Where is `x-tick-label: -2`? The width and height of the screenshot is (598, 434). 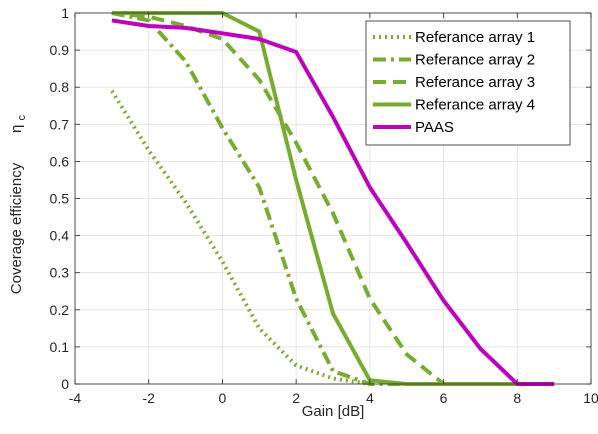
x-tick-label: -2 is located at coordinates (148, 398).